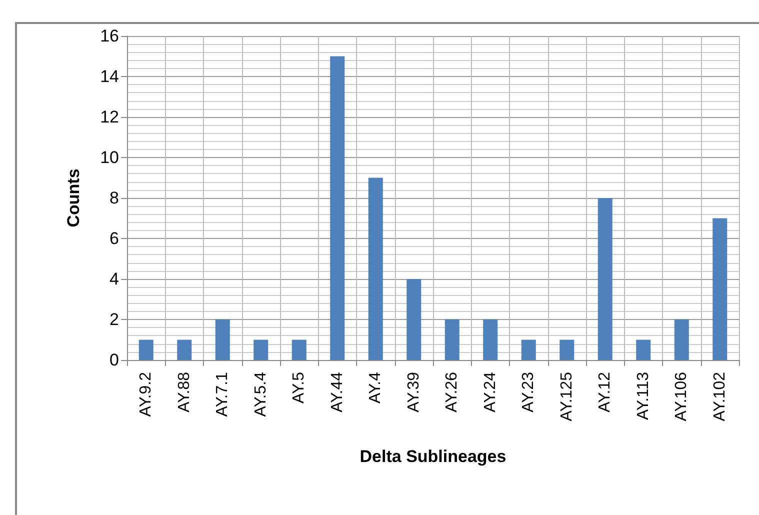 The image size is (759, 515). I want to click on x-tick-label: AY.106, so click(681, 397).